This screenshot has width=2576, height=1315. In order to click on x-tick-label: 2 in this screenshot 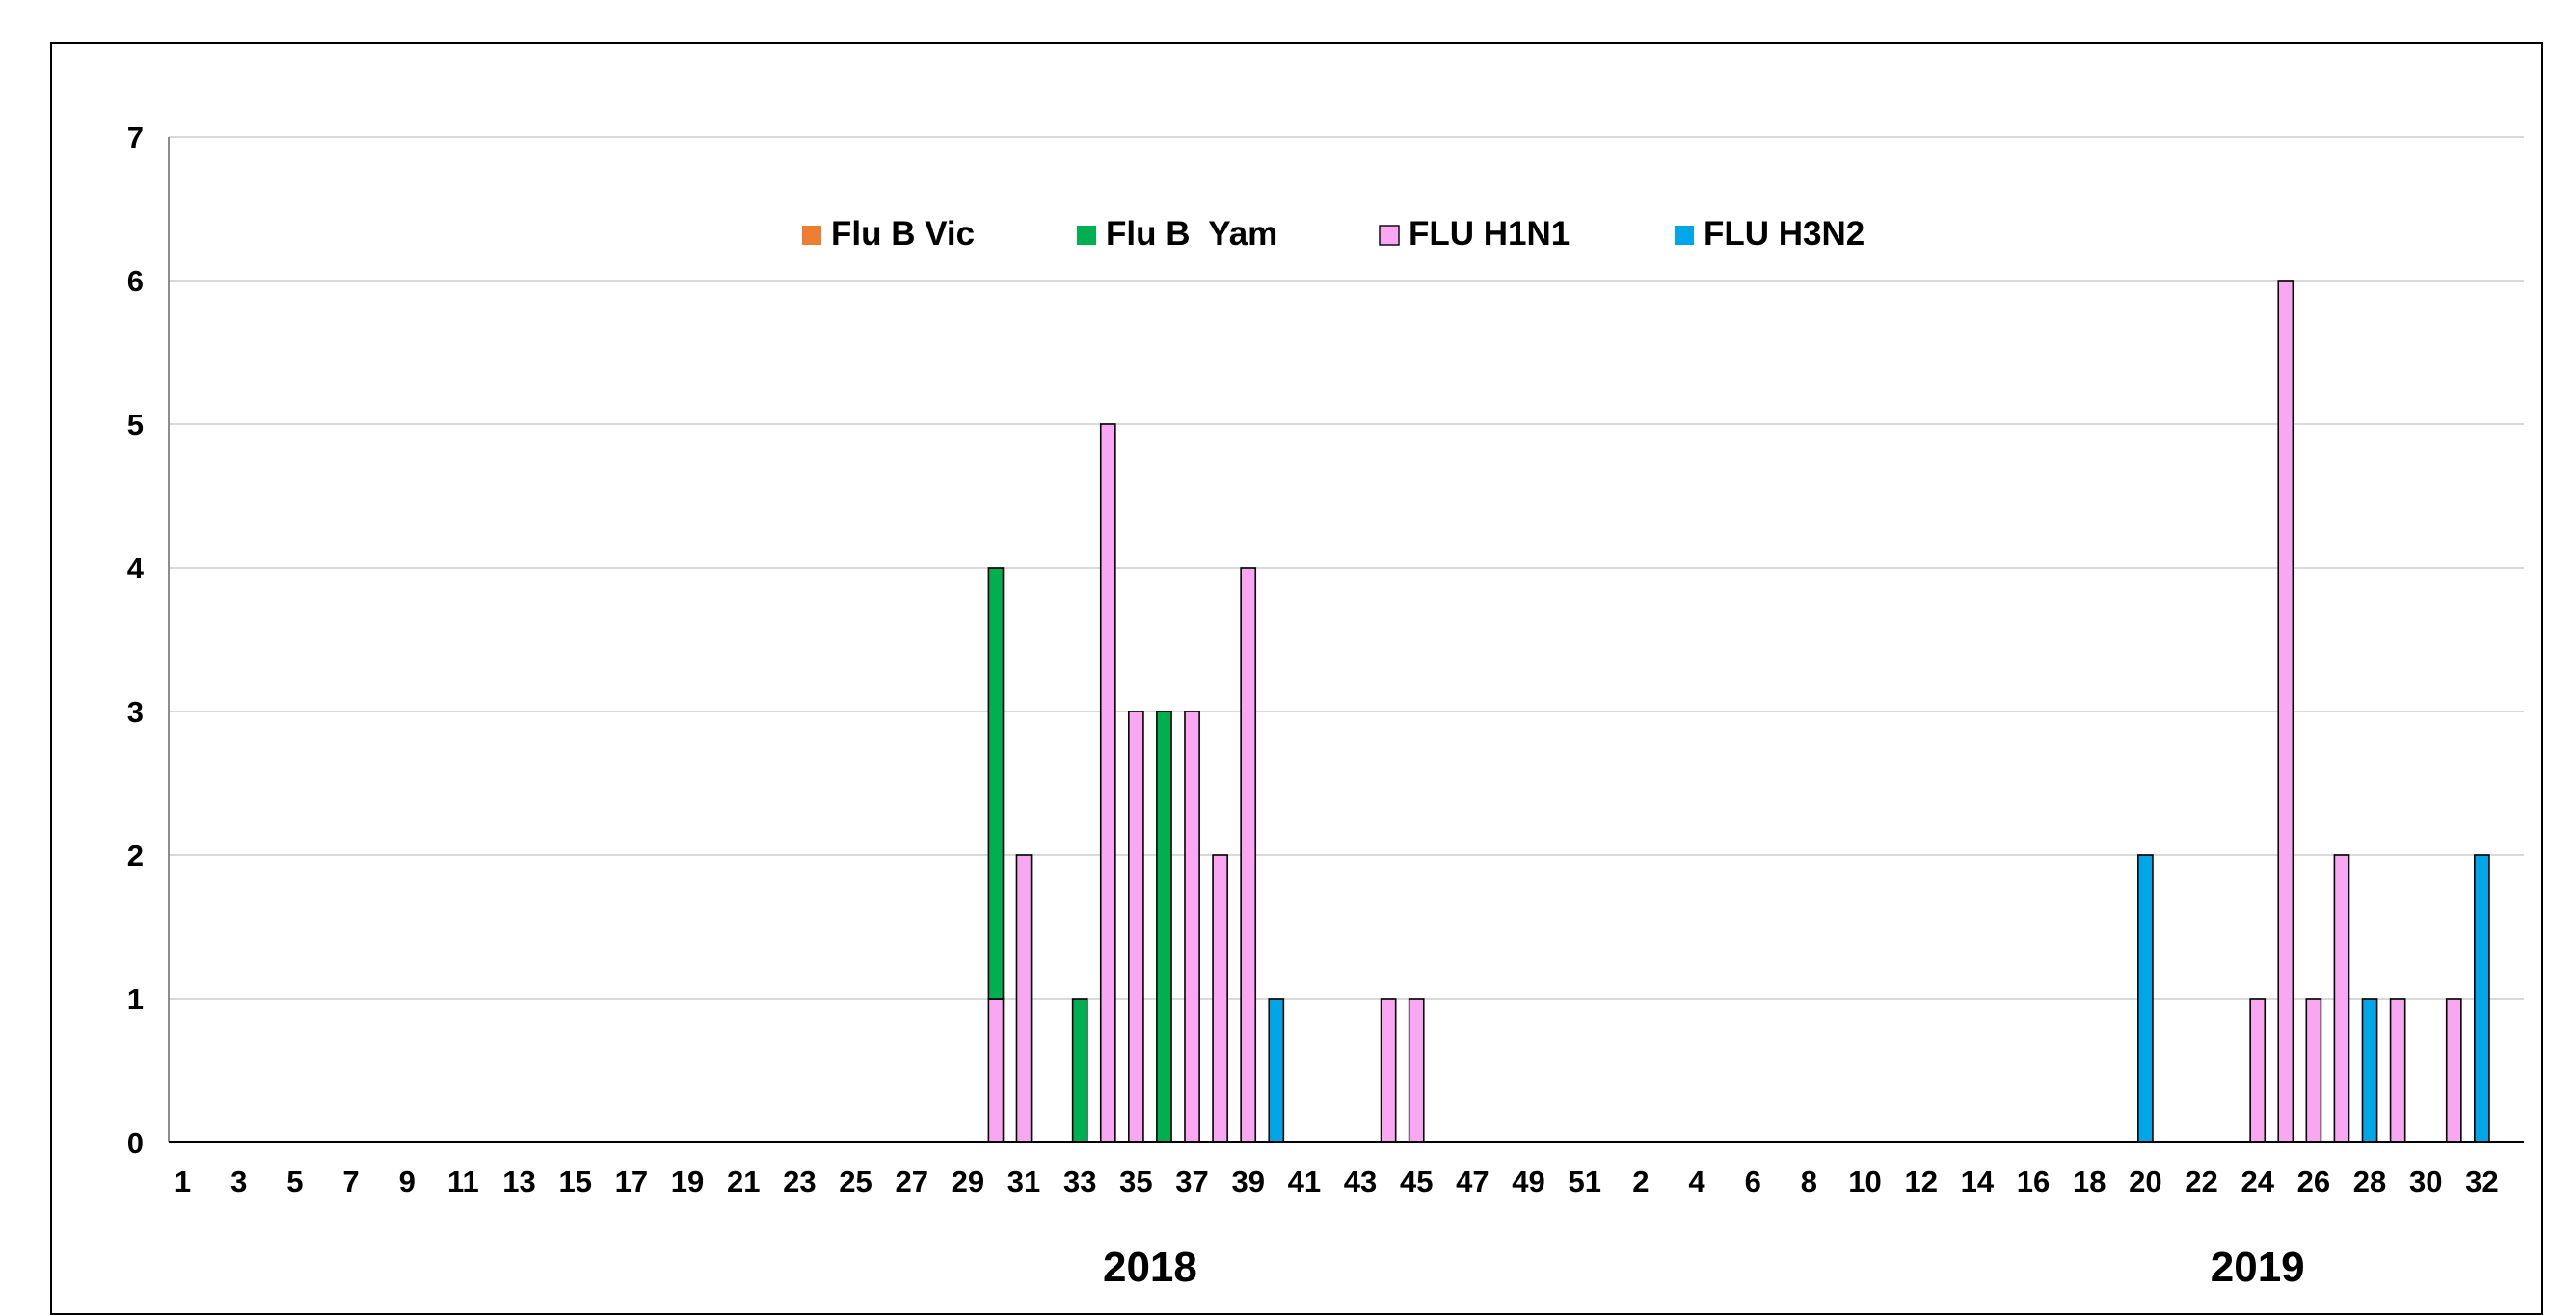, I will do `click(1640, 1181)`.